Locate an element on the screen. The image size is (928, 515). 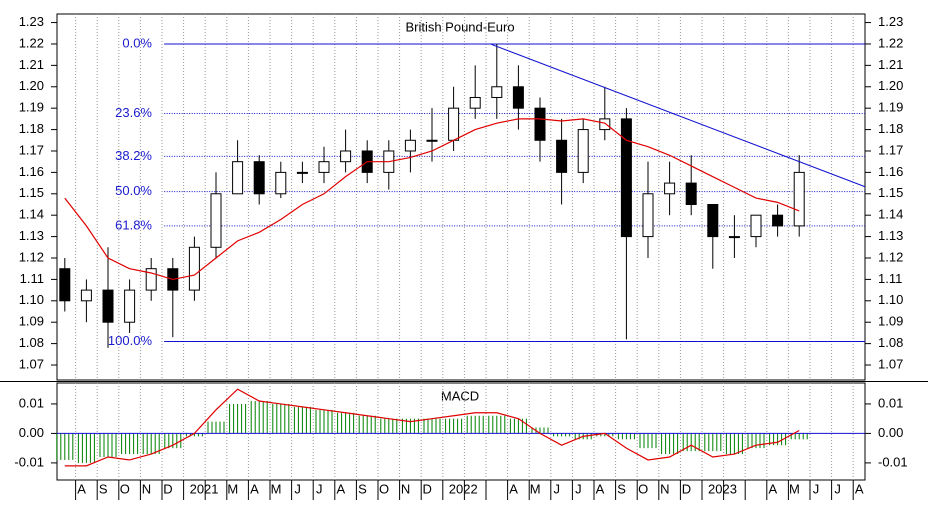
y-tick-label-left: 1.15 is located at coordinates (31, 192).